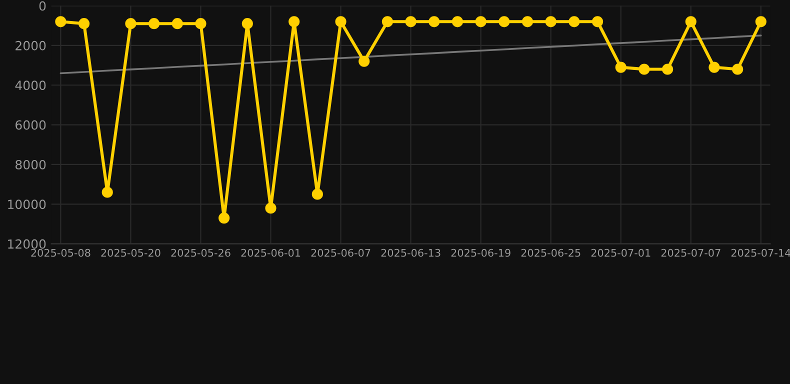 This screenshot has height=384, width=790. What do you see at coordinates (340, 252) in the screenshot?
I see `x-tick-label: 2025-06-07` at bounding box center [340, 252].